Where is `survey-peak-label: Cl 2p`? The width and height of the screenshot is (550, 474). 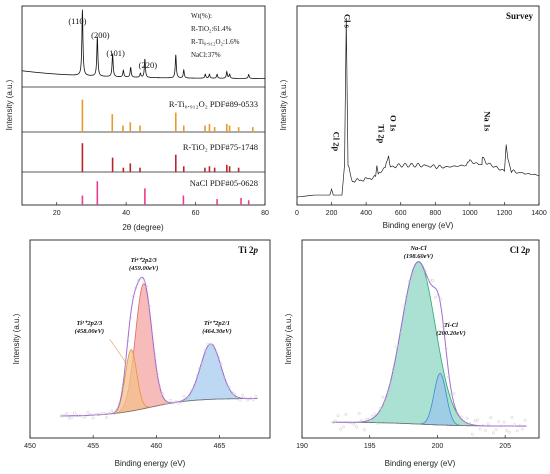 survey-peak-label: Cl 2p is located at coordinates (337, 142).